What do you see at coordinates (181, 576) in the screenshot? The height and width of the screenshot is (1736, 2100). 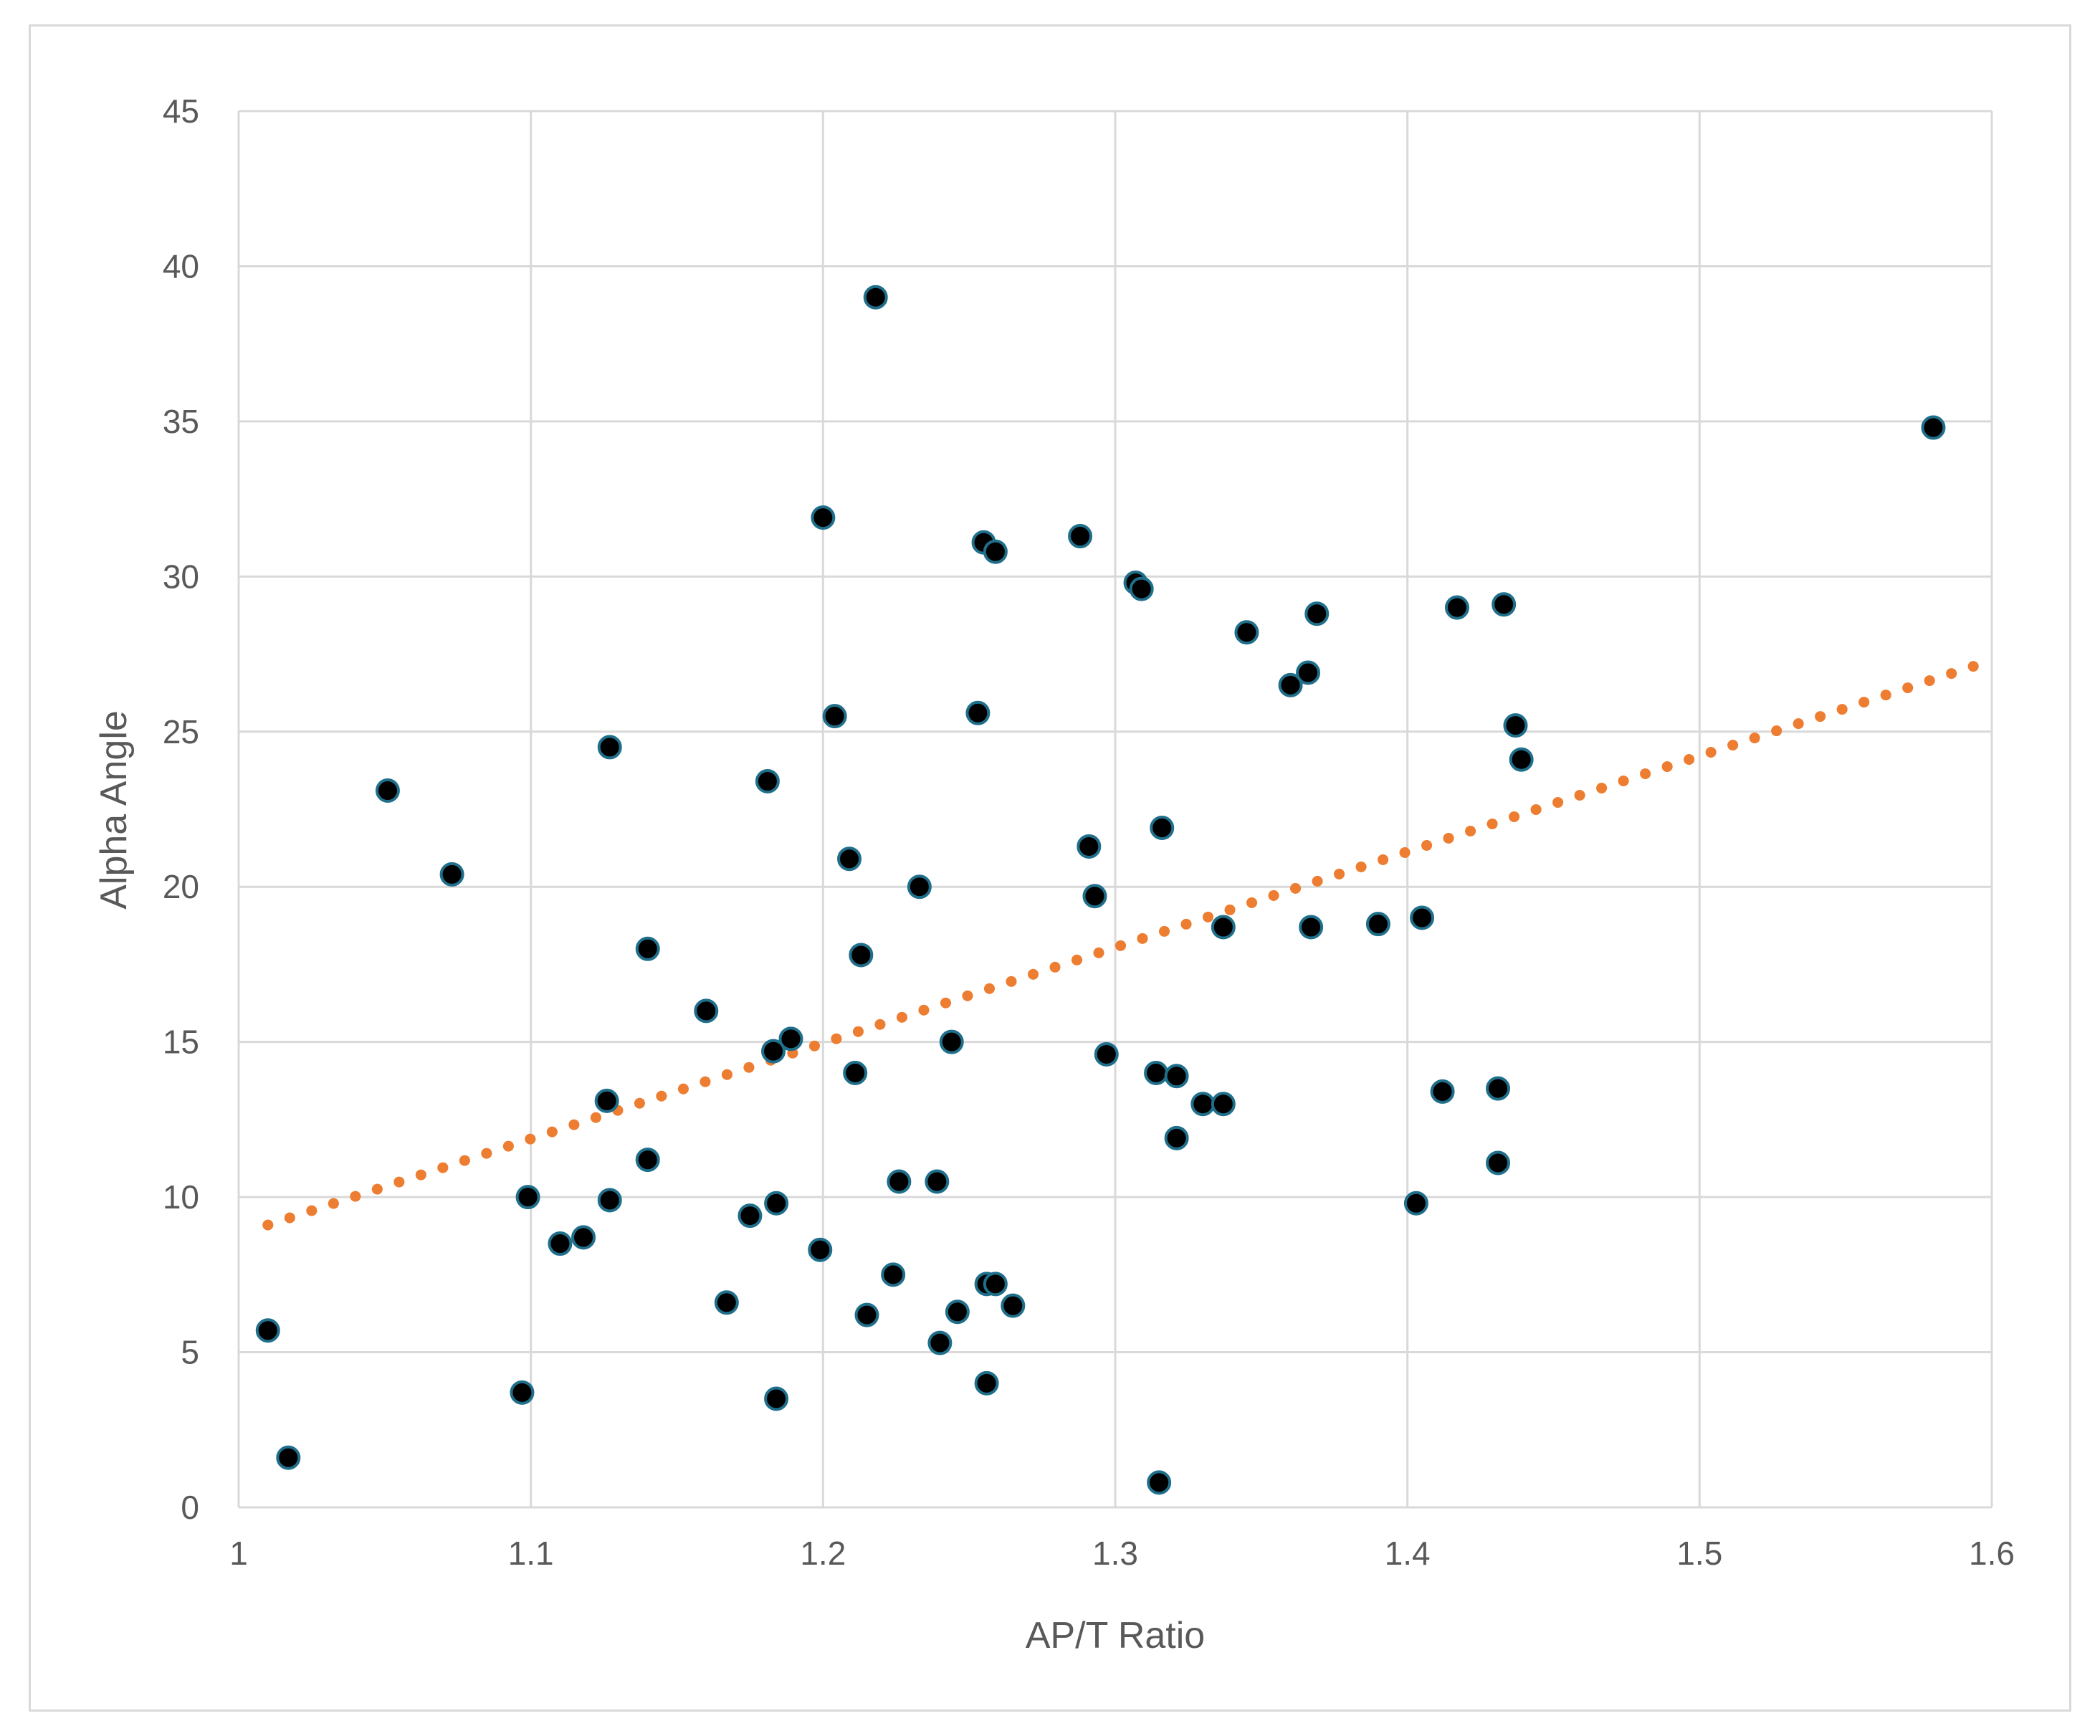 I see `y-tick-label: 30` at bounding box center [181, 576].